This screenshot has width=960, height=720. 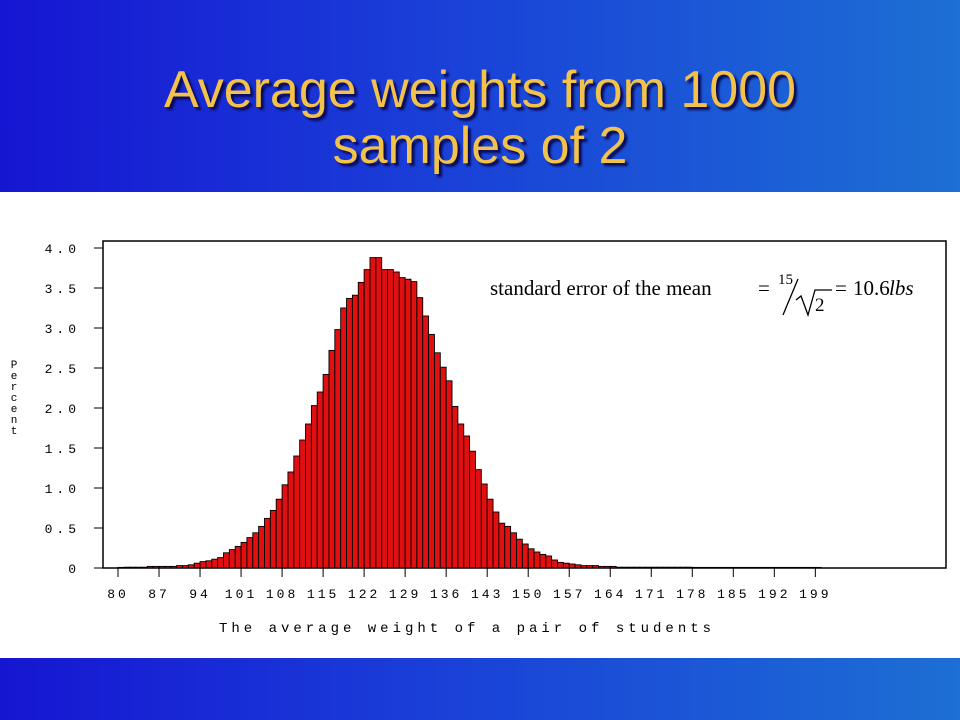 What do you see at coordinates (14, 388) in the screenshot?
I see `y-axis-title-letter: r` at bounding box center [14, 388].